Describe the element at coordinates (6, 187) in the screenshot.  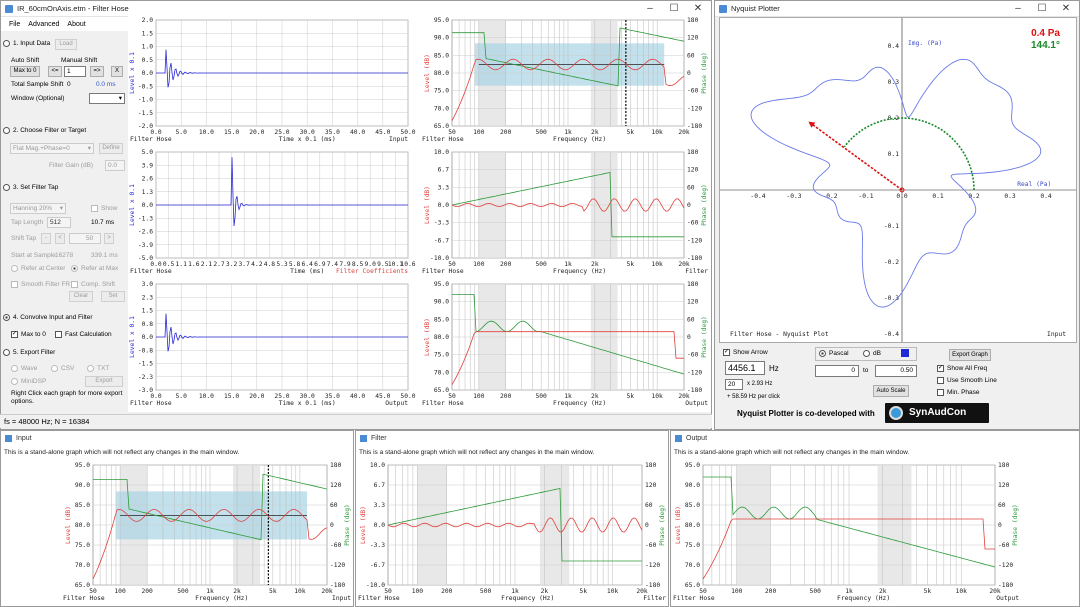
I see `step3-radio` at that location.